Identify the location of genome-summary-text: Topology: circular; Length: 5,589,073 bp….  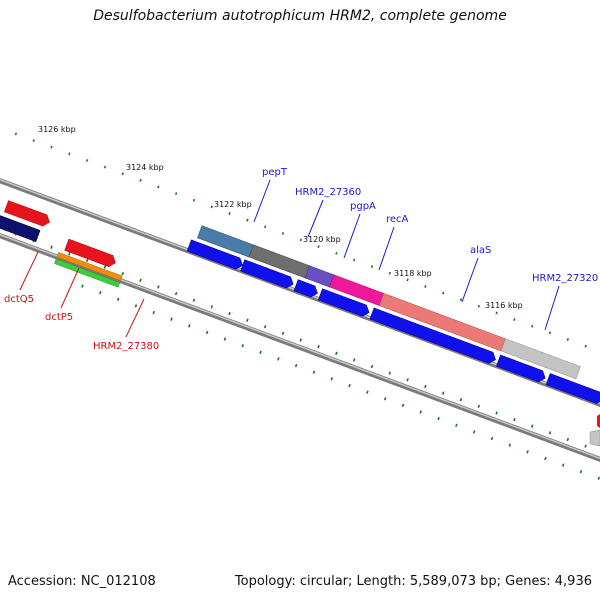
(413, 581).